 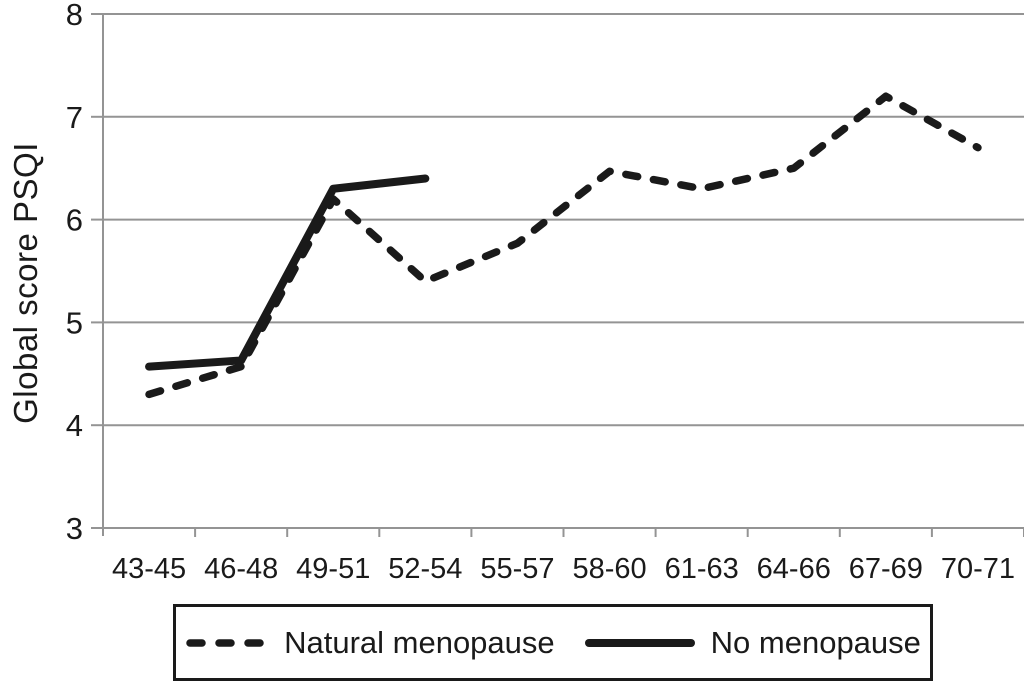 I want to click on series-line-no-menopause, so click(x=287, y=272).